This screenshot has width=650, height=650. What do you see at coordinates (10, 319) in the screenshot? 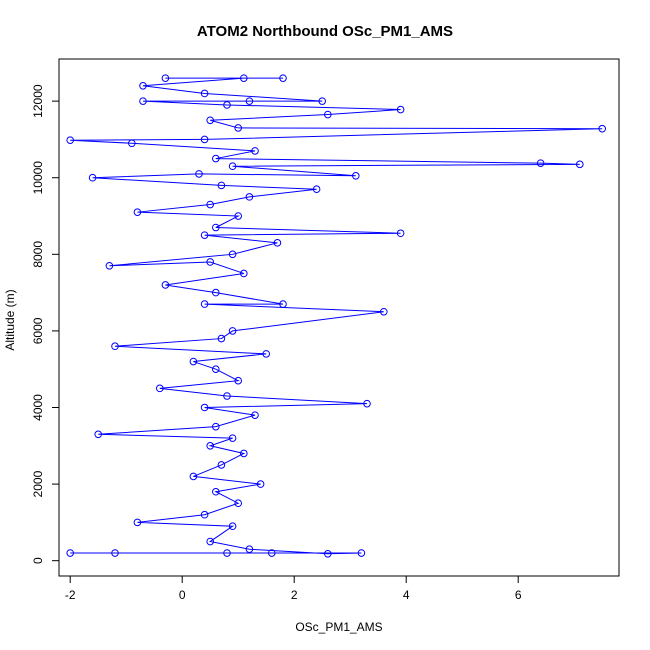
I see `y-axis-label: Altitude (m)` at bounding box center [10, 319].